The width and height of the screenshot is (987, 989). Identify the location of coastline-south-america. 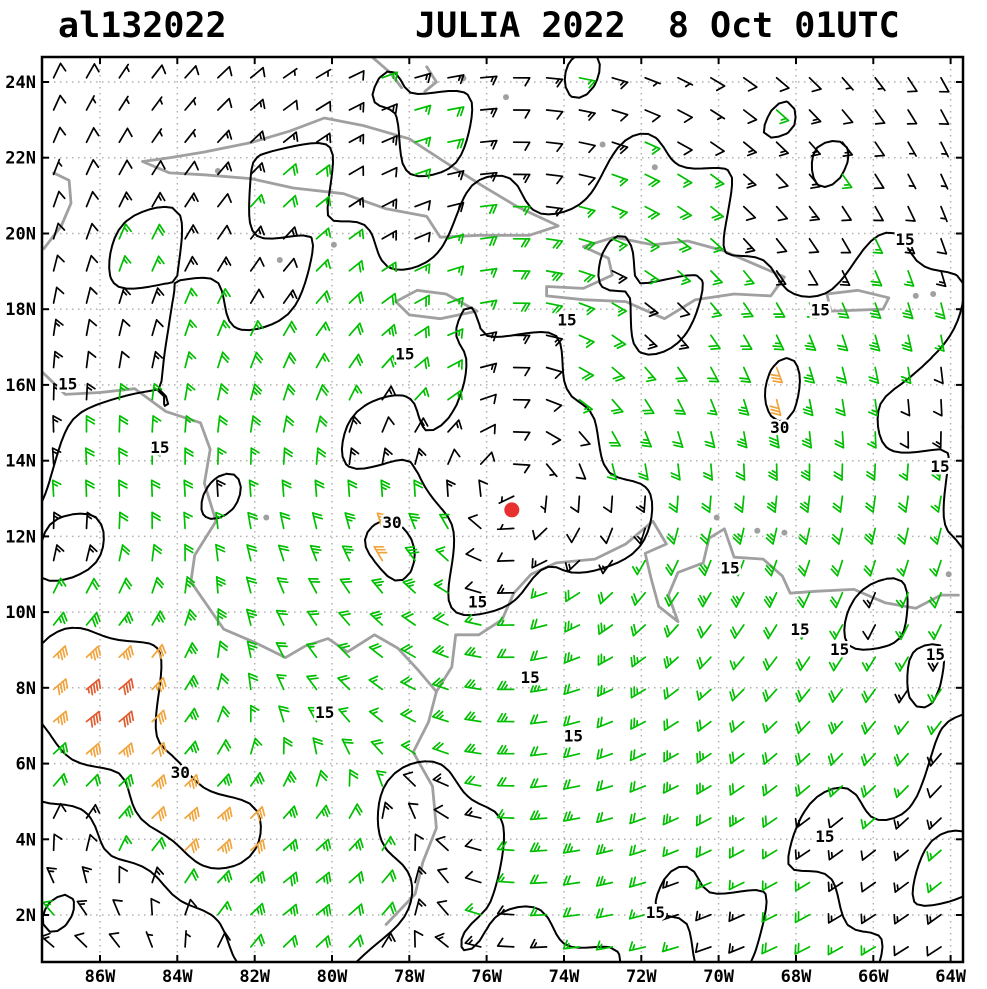
(697, 606).